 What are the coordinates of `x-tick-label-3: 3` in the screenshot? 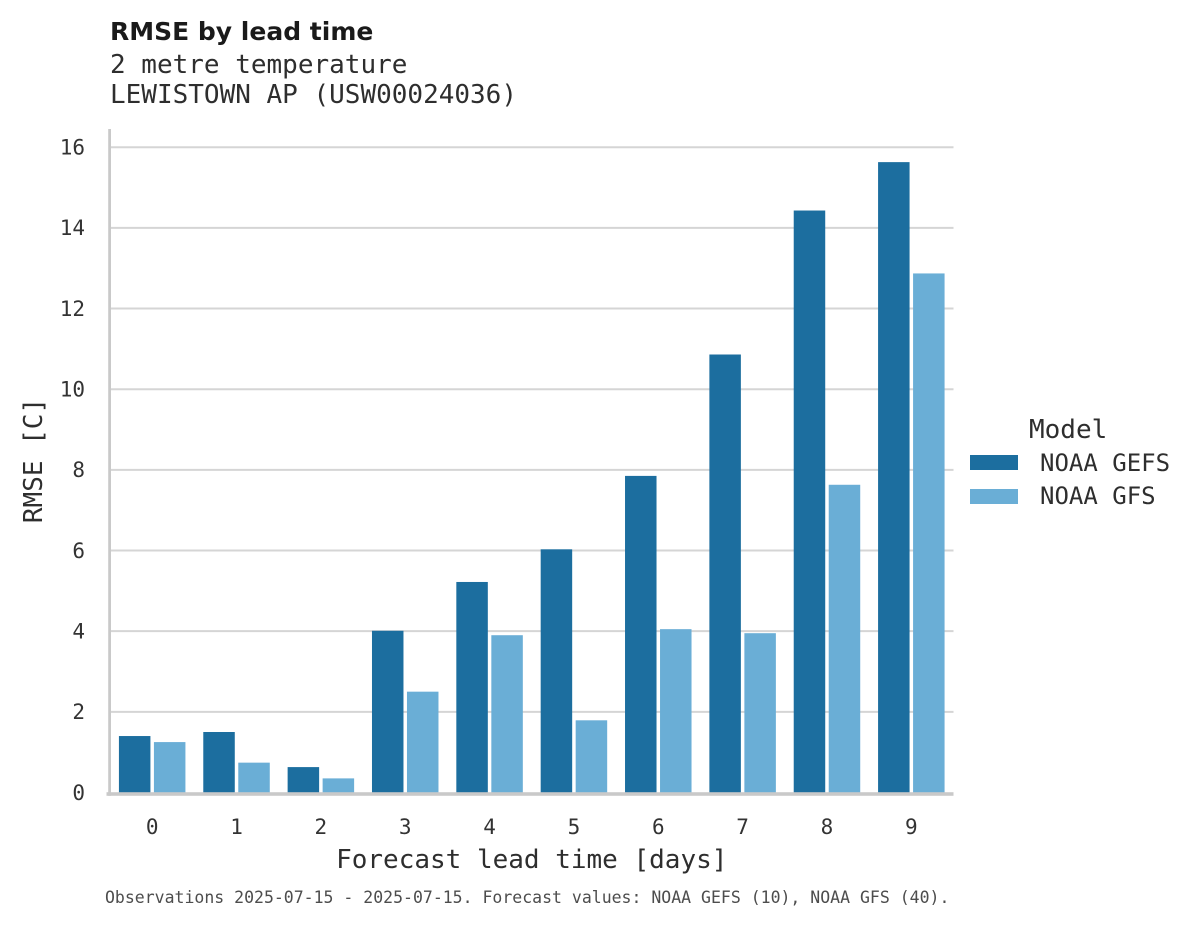 It's located at (405, 827).